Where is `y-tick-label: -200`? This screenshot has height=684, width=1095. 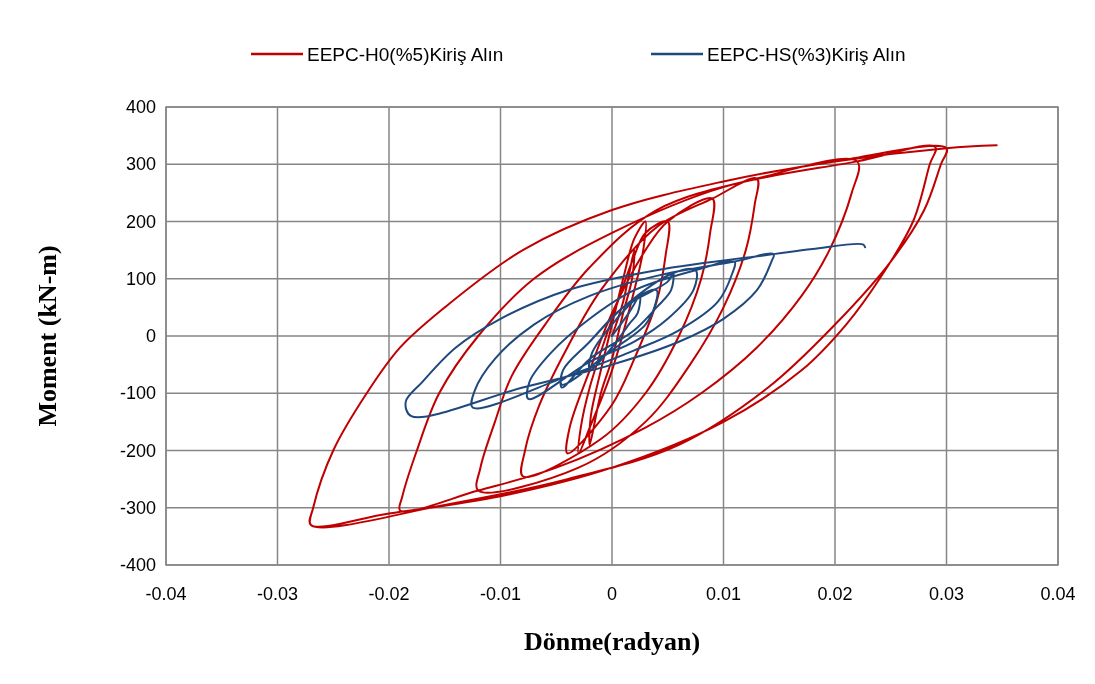
y-tick-label: -200 is located at coordinates (137, 450).